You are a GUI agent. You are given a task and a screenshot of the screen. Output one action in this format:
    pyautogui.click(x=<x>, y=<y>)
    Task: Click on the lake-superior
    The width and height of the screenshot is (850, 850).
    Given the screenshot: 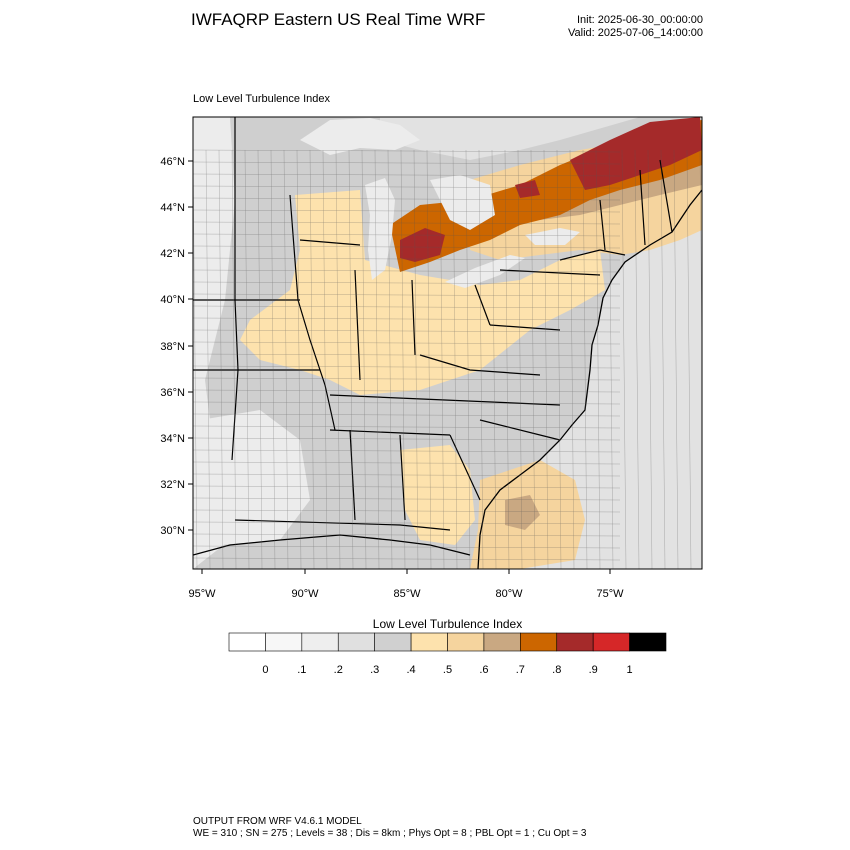 What is the action you would take?
    pyautogui.click(x=360, y=136)
    